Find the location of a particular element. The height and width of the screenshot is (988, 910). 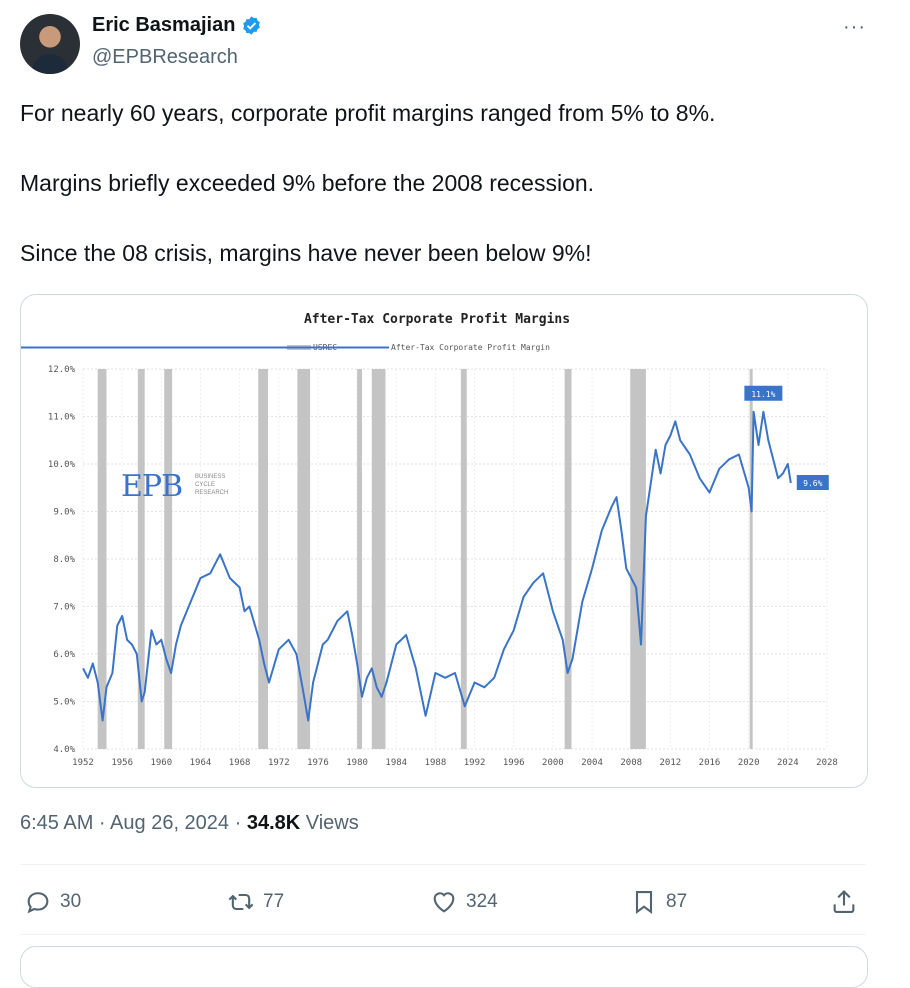

epb-watermark: EPB BUSINESS CYCLE RESEARCH is located at coordinates (174, 486).